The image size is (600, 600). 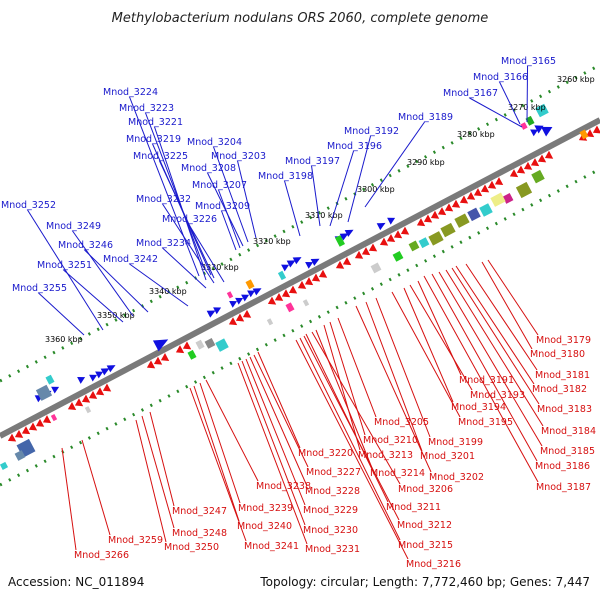 I want to click on gene-label-forward: Mnod_3165, so click(x=528, y=61).